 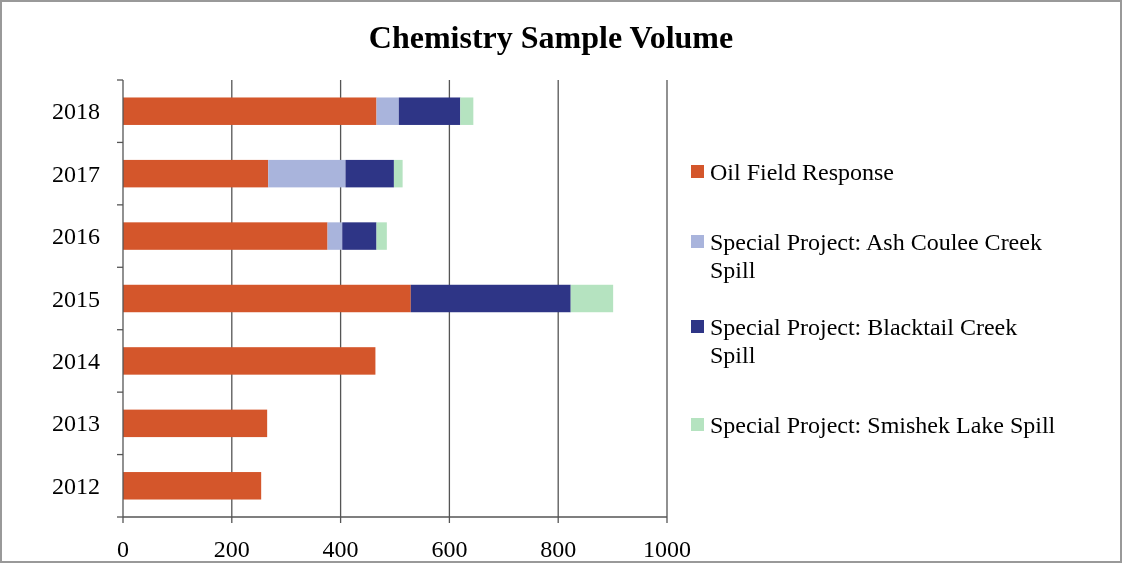 I want to click on y-tick-label: 2015, so click(x=76, y=298).